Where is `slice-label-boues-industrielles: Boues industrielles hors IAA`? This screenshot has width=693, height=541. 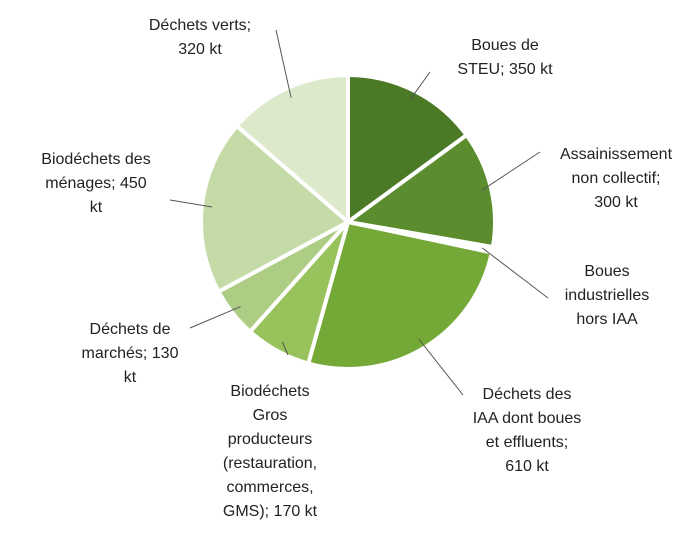 slice-label-boues-industrielles: Boues industrielles hors IAA is located at coordinates (607, 295).